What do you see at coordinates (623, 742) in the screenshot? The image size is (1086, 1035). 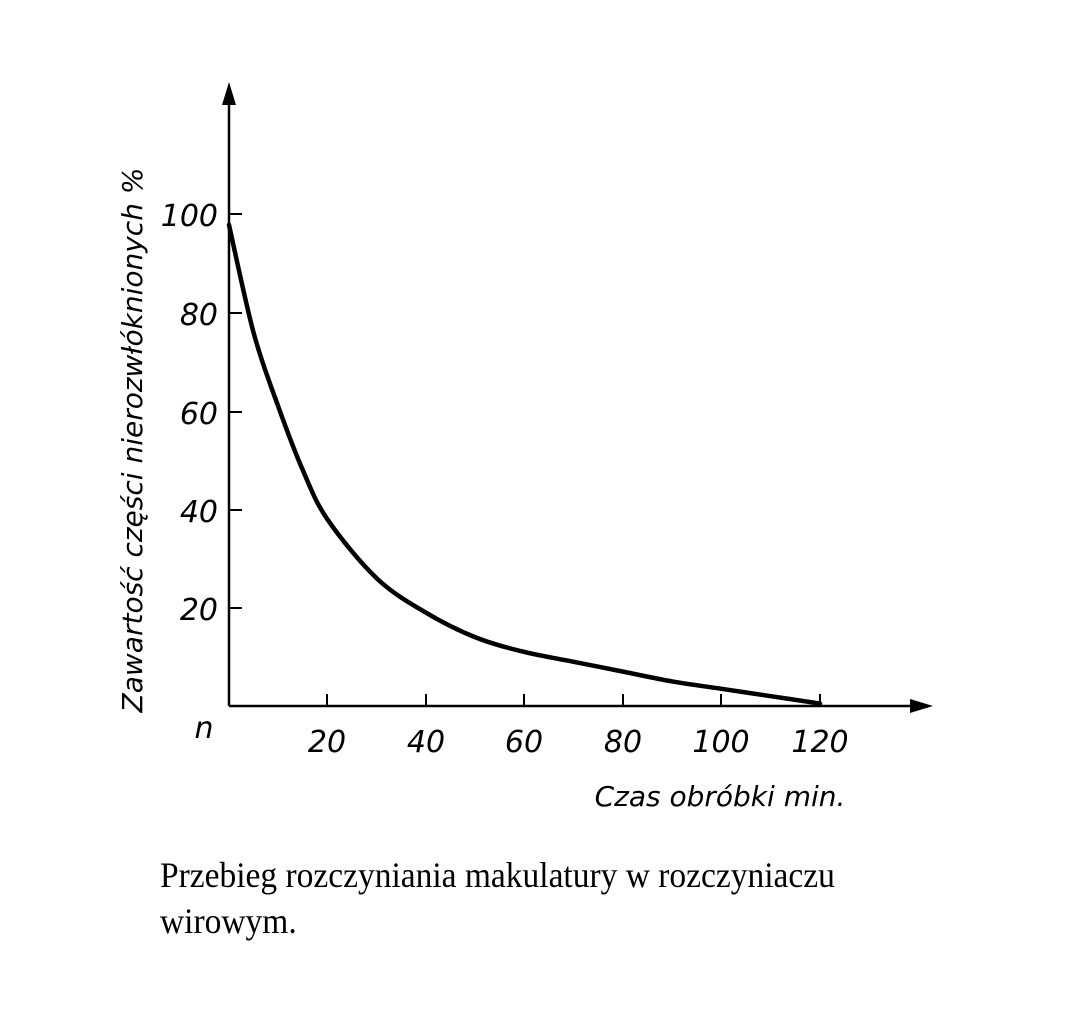 I see `x-tick-label: 80` at bounding box center [623, 742].